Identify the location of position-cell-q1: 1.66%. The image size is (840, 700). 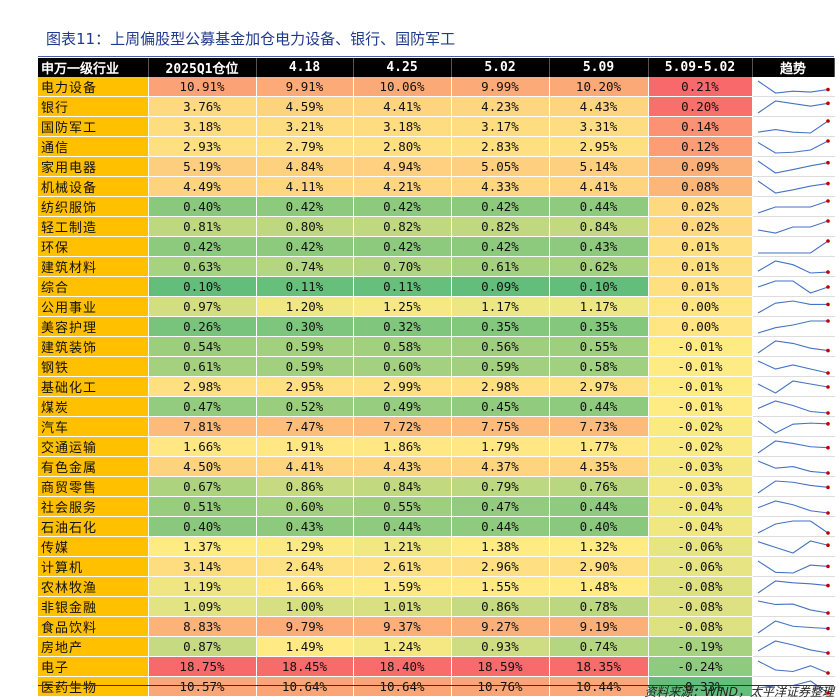
(202, 446).